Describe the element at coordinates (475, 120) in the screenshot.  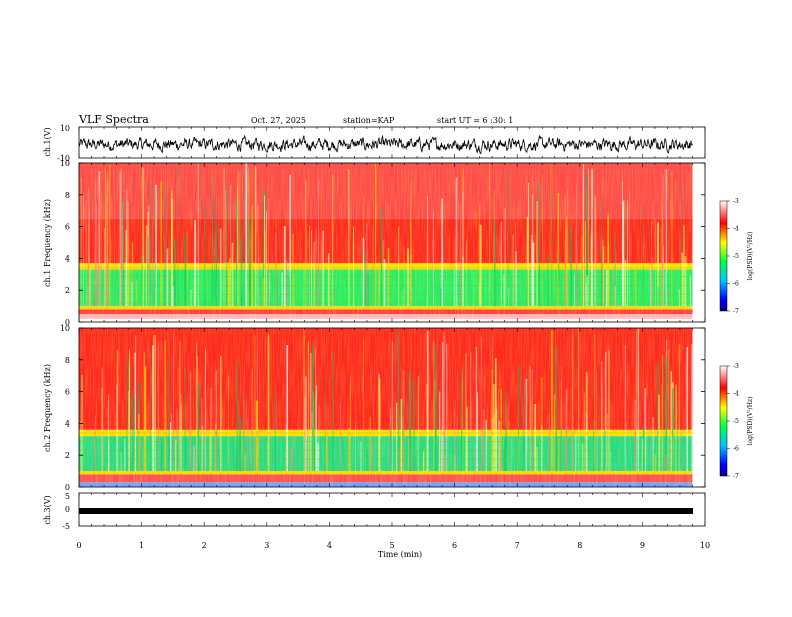
I see `start-time-label: start UT = 6 :30: 1` at that location.